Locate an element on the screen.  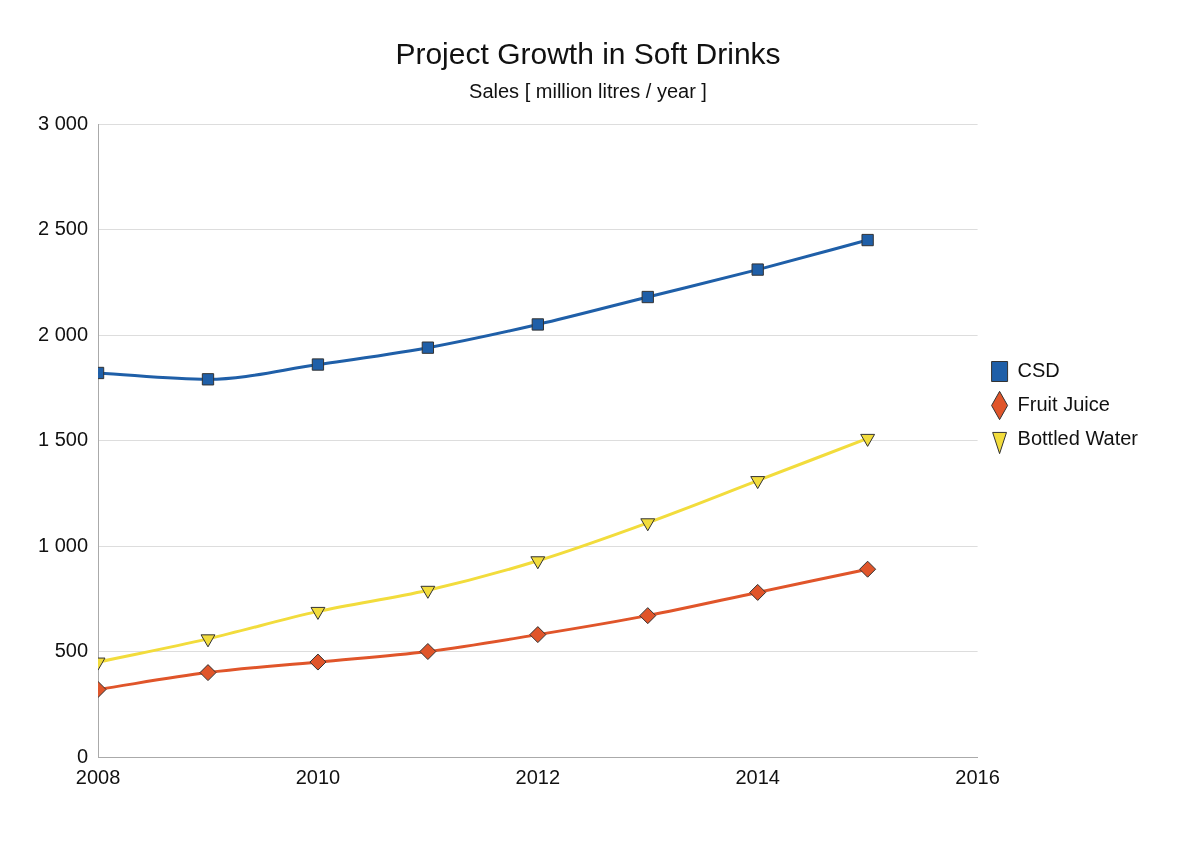
x-tick-label: 2008 is located at coordinates (98, 776).